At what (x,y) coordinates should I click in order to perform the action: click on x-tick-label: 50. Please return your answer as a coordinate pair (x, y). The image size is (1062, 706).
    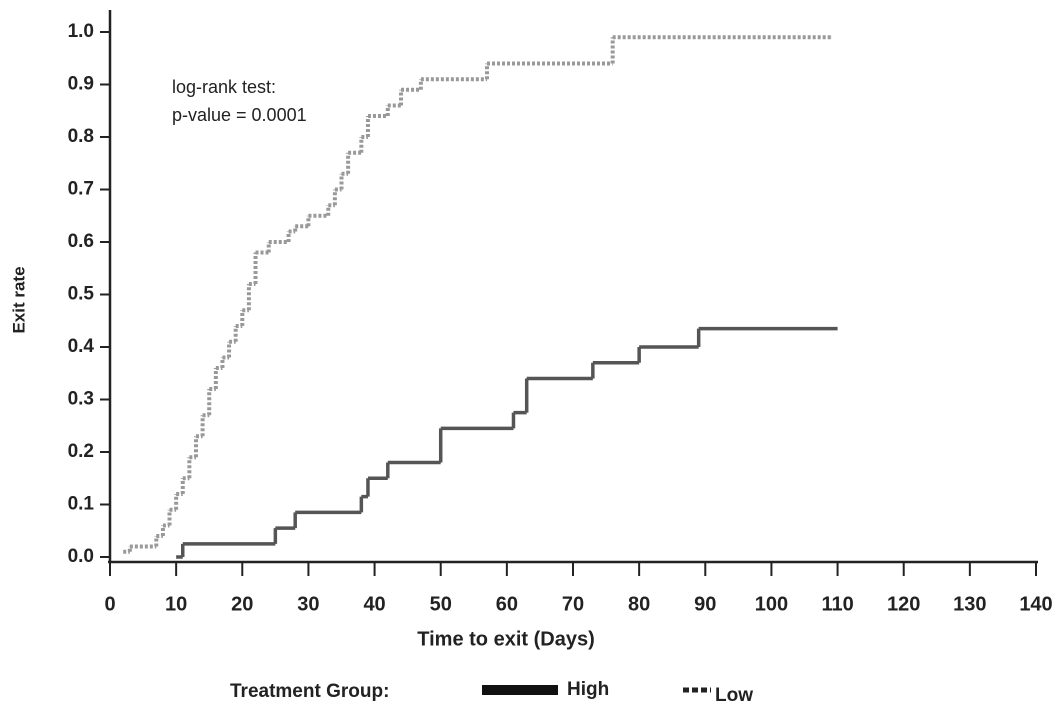
    Looking at the image, I should click on (441, 604).